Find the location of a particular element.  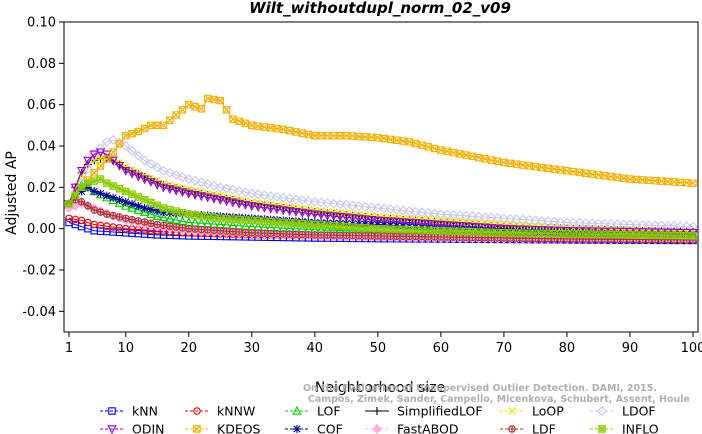

x-tick-label: 10 is located at coordinates (125, 348).